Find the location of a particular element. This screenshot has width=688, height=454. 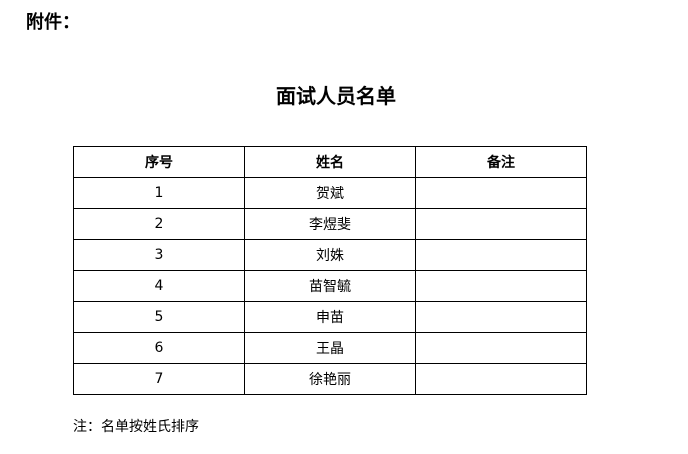

cell-name: 申苗 is located at coordinates (330, 317).